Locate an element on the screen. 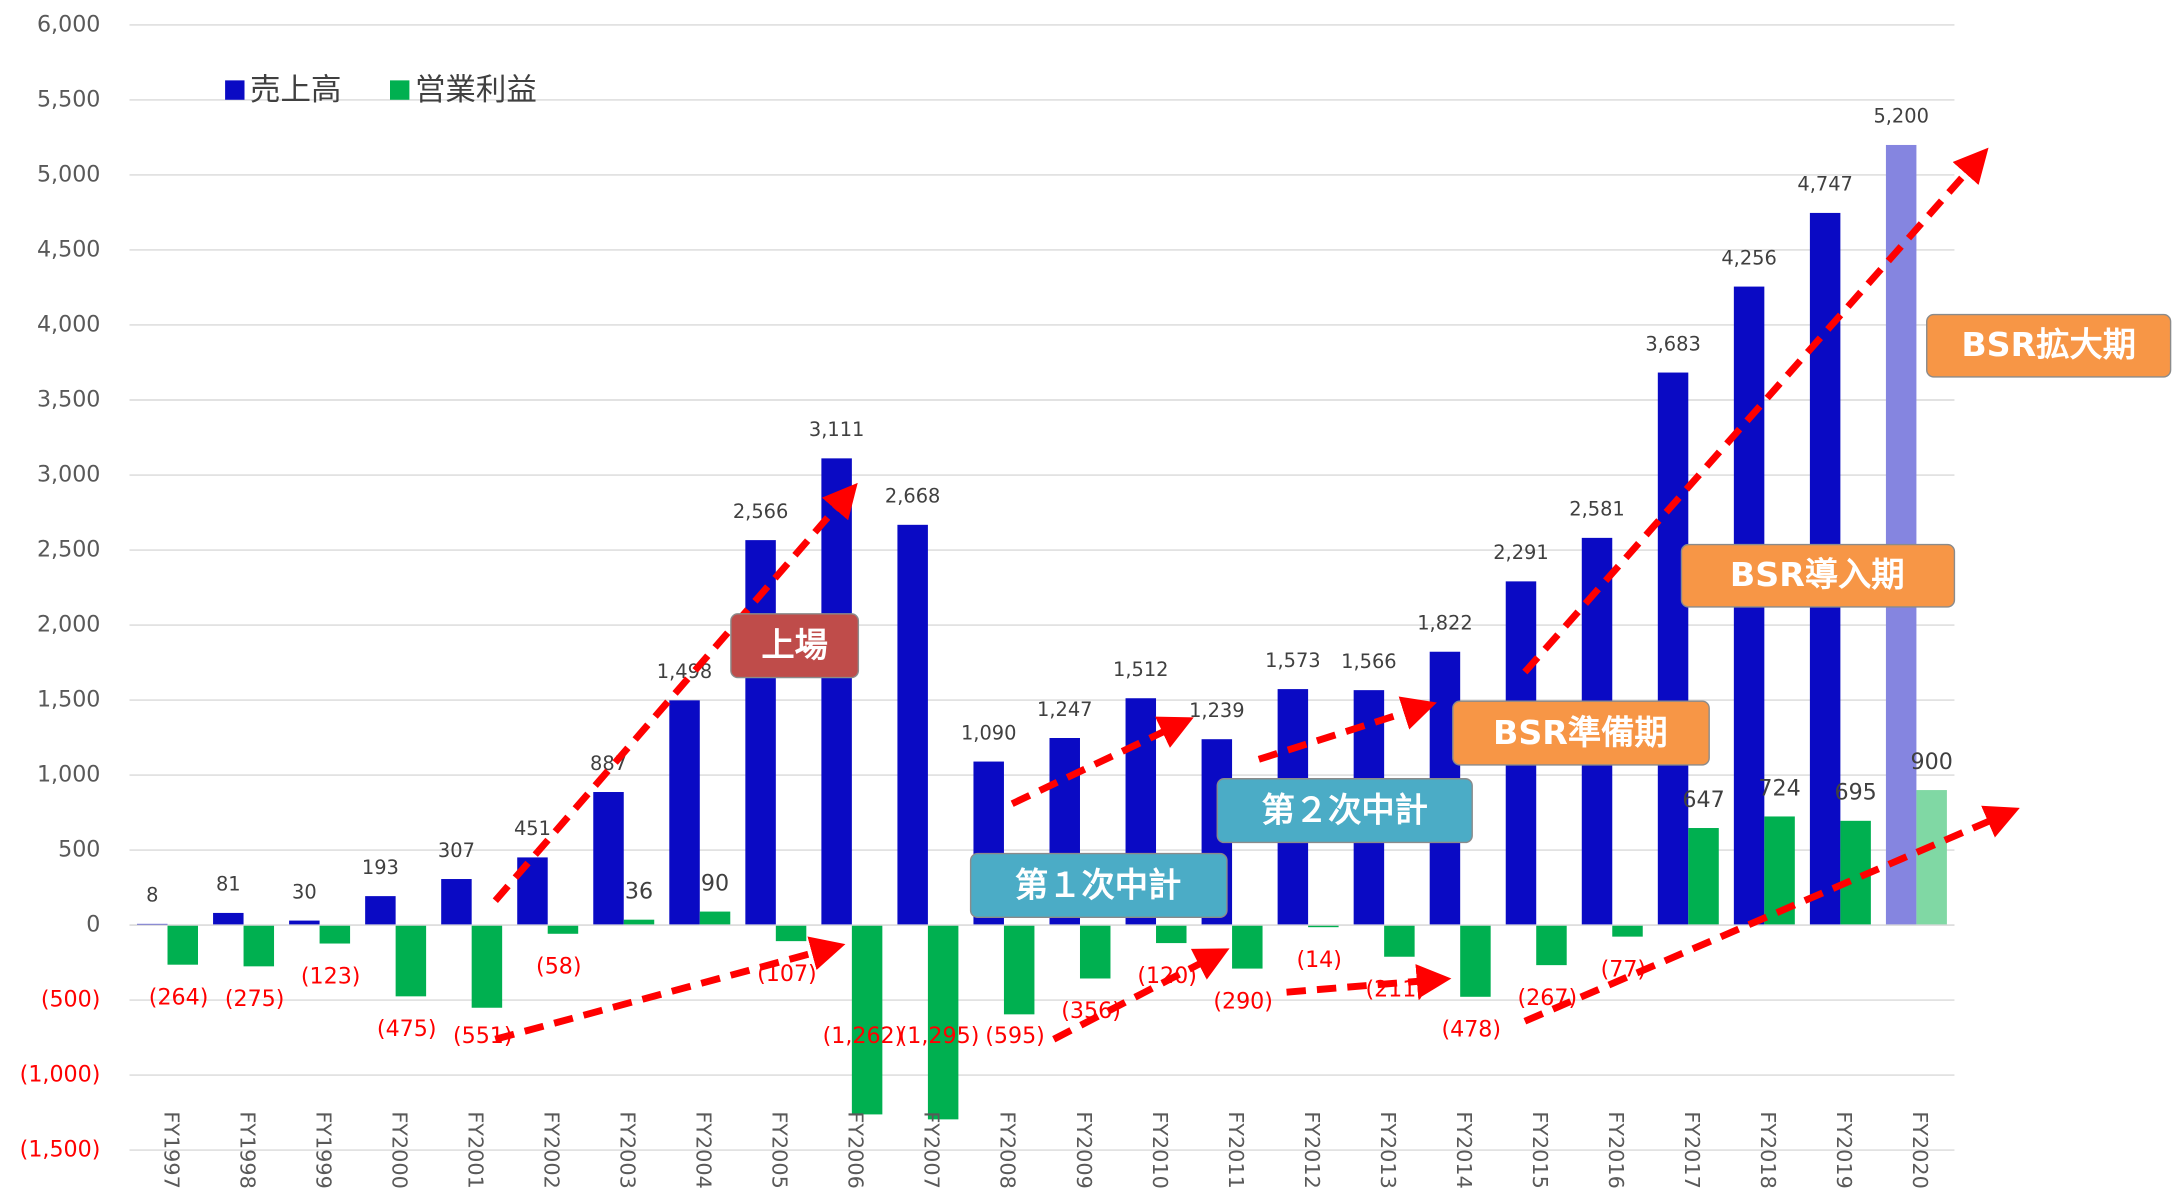  y-tick-label: 0 is located at coordinates (93, 925).